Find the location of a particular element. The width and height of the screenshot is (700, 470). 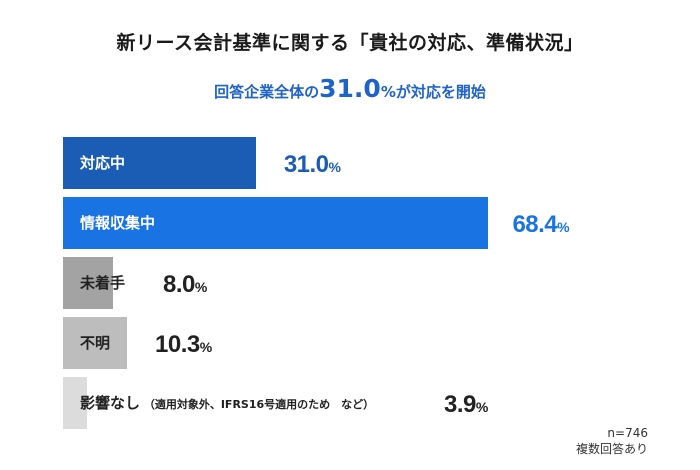

chart-title: 新リース会計基準に関する「貴社の対応、準備状況」 is located at coordinates (350, 43).